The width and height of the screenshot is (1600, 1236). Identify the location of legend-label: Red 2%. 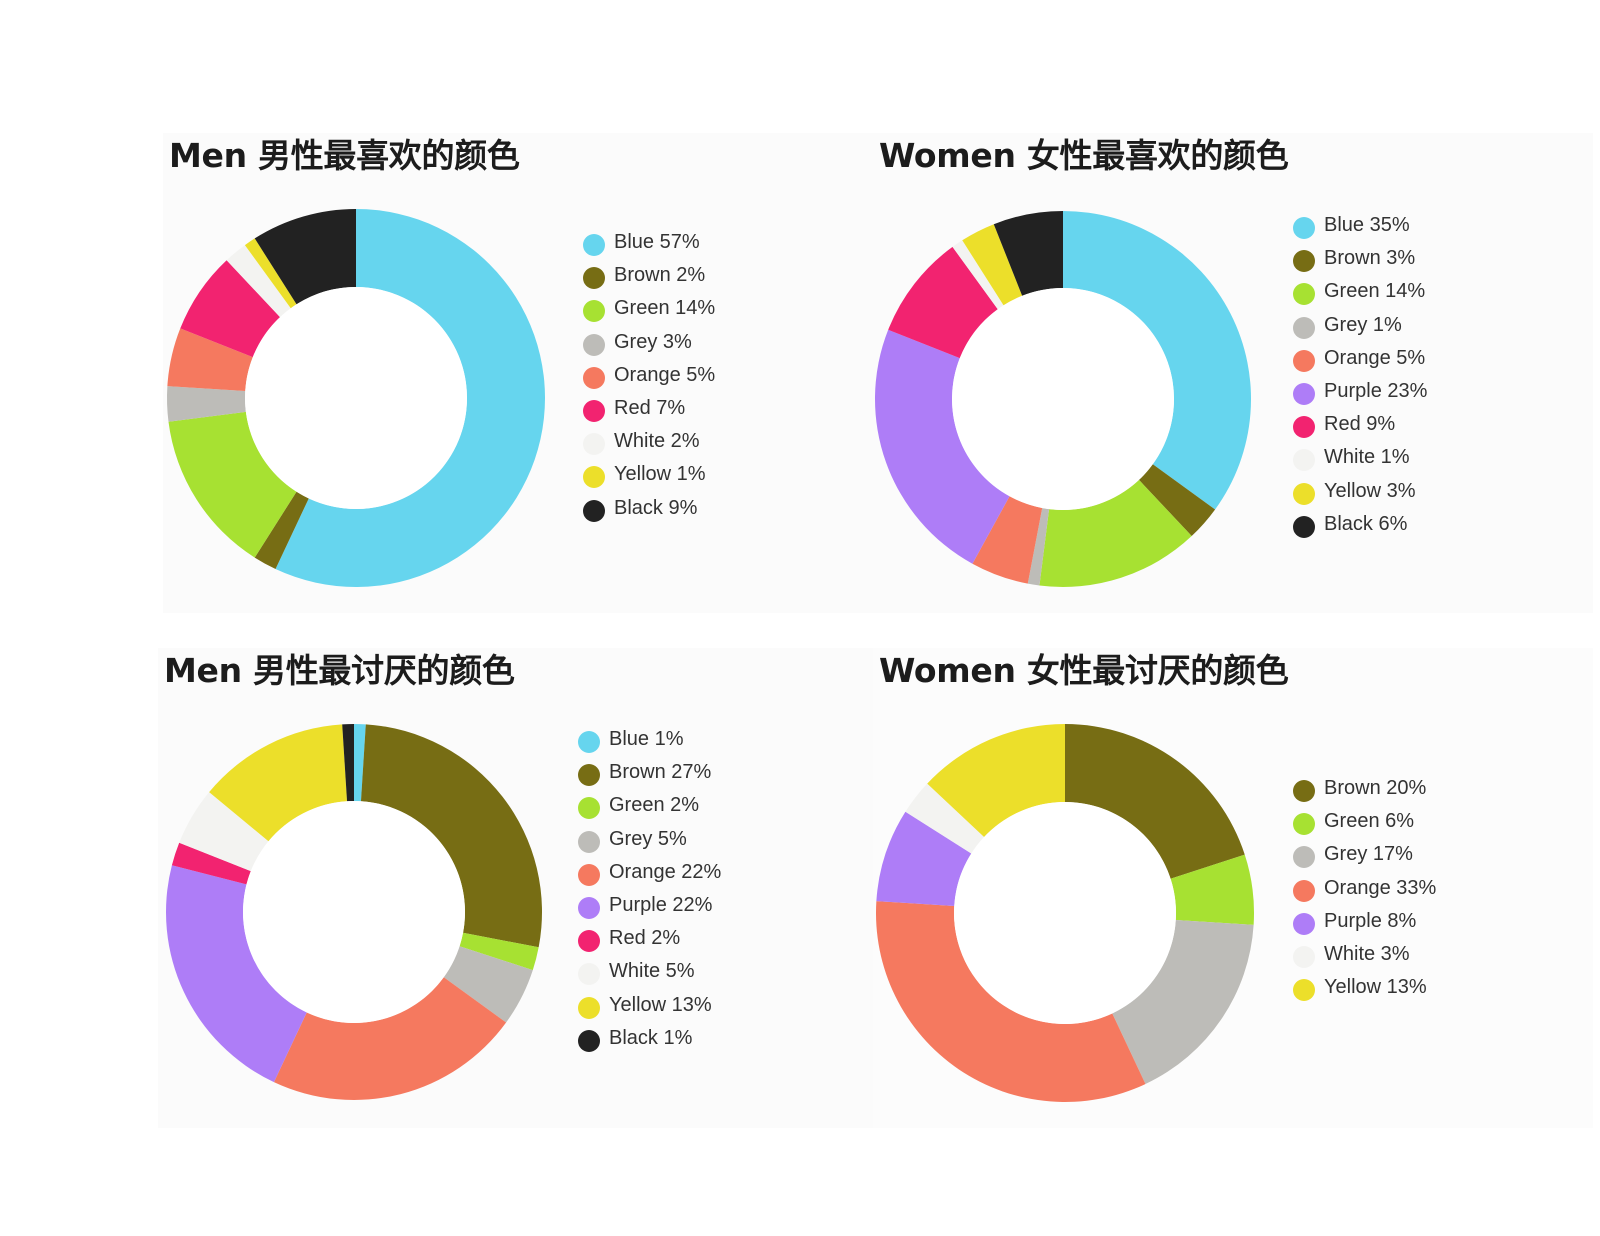
(645, 938).